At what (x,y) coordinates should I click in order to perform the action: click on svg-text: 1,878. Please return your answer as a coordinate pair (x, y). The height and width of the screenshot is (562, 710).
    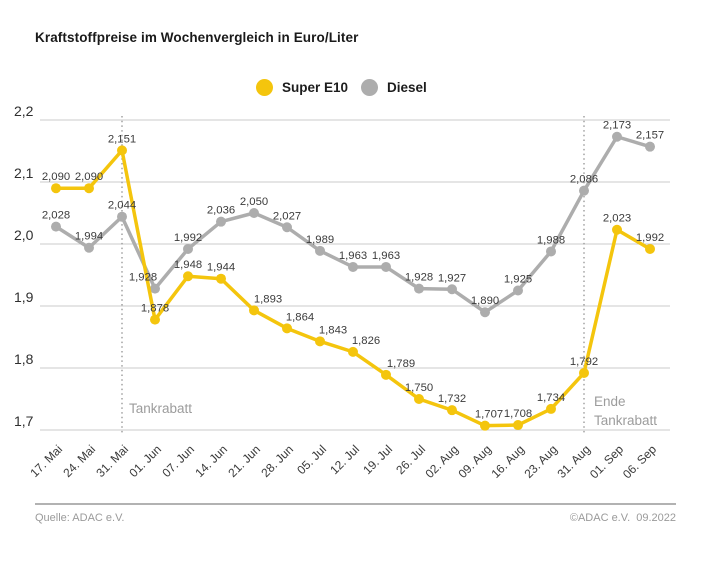
    Looking at the image, I should click on (155, 309).